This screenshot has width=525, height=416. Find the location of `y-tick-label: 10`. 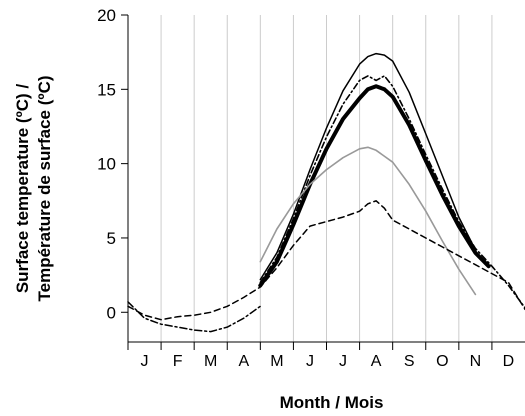

y-tick-label: 10 is located at coordinates (106, 164).